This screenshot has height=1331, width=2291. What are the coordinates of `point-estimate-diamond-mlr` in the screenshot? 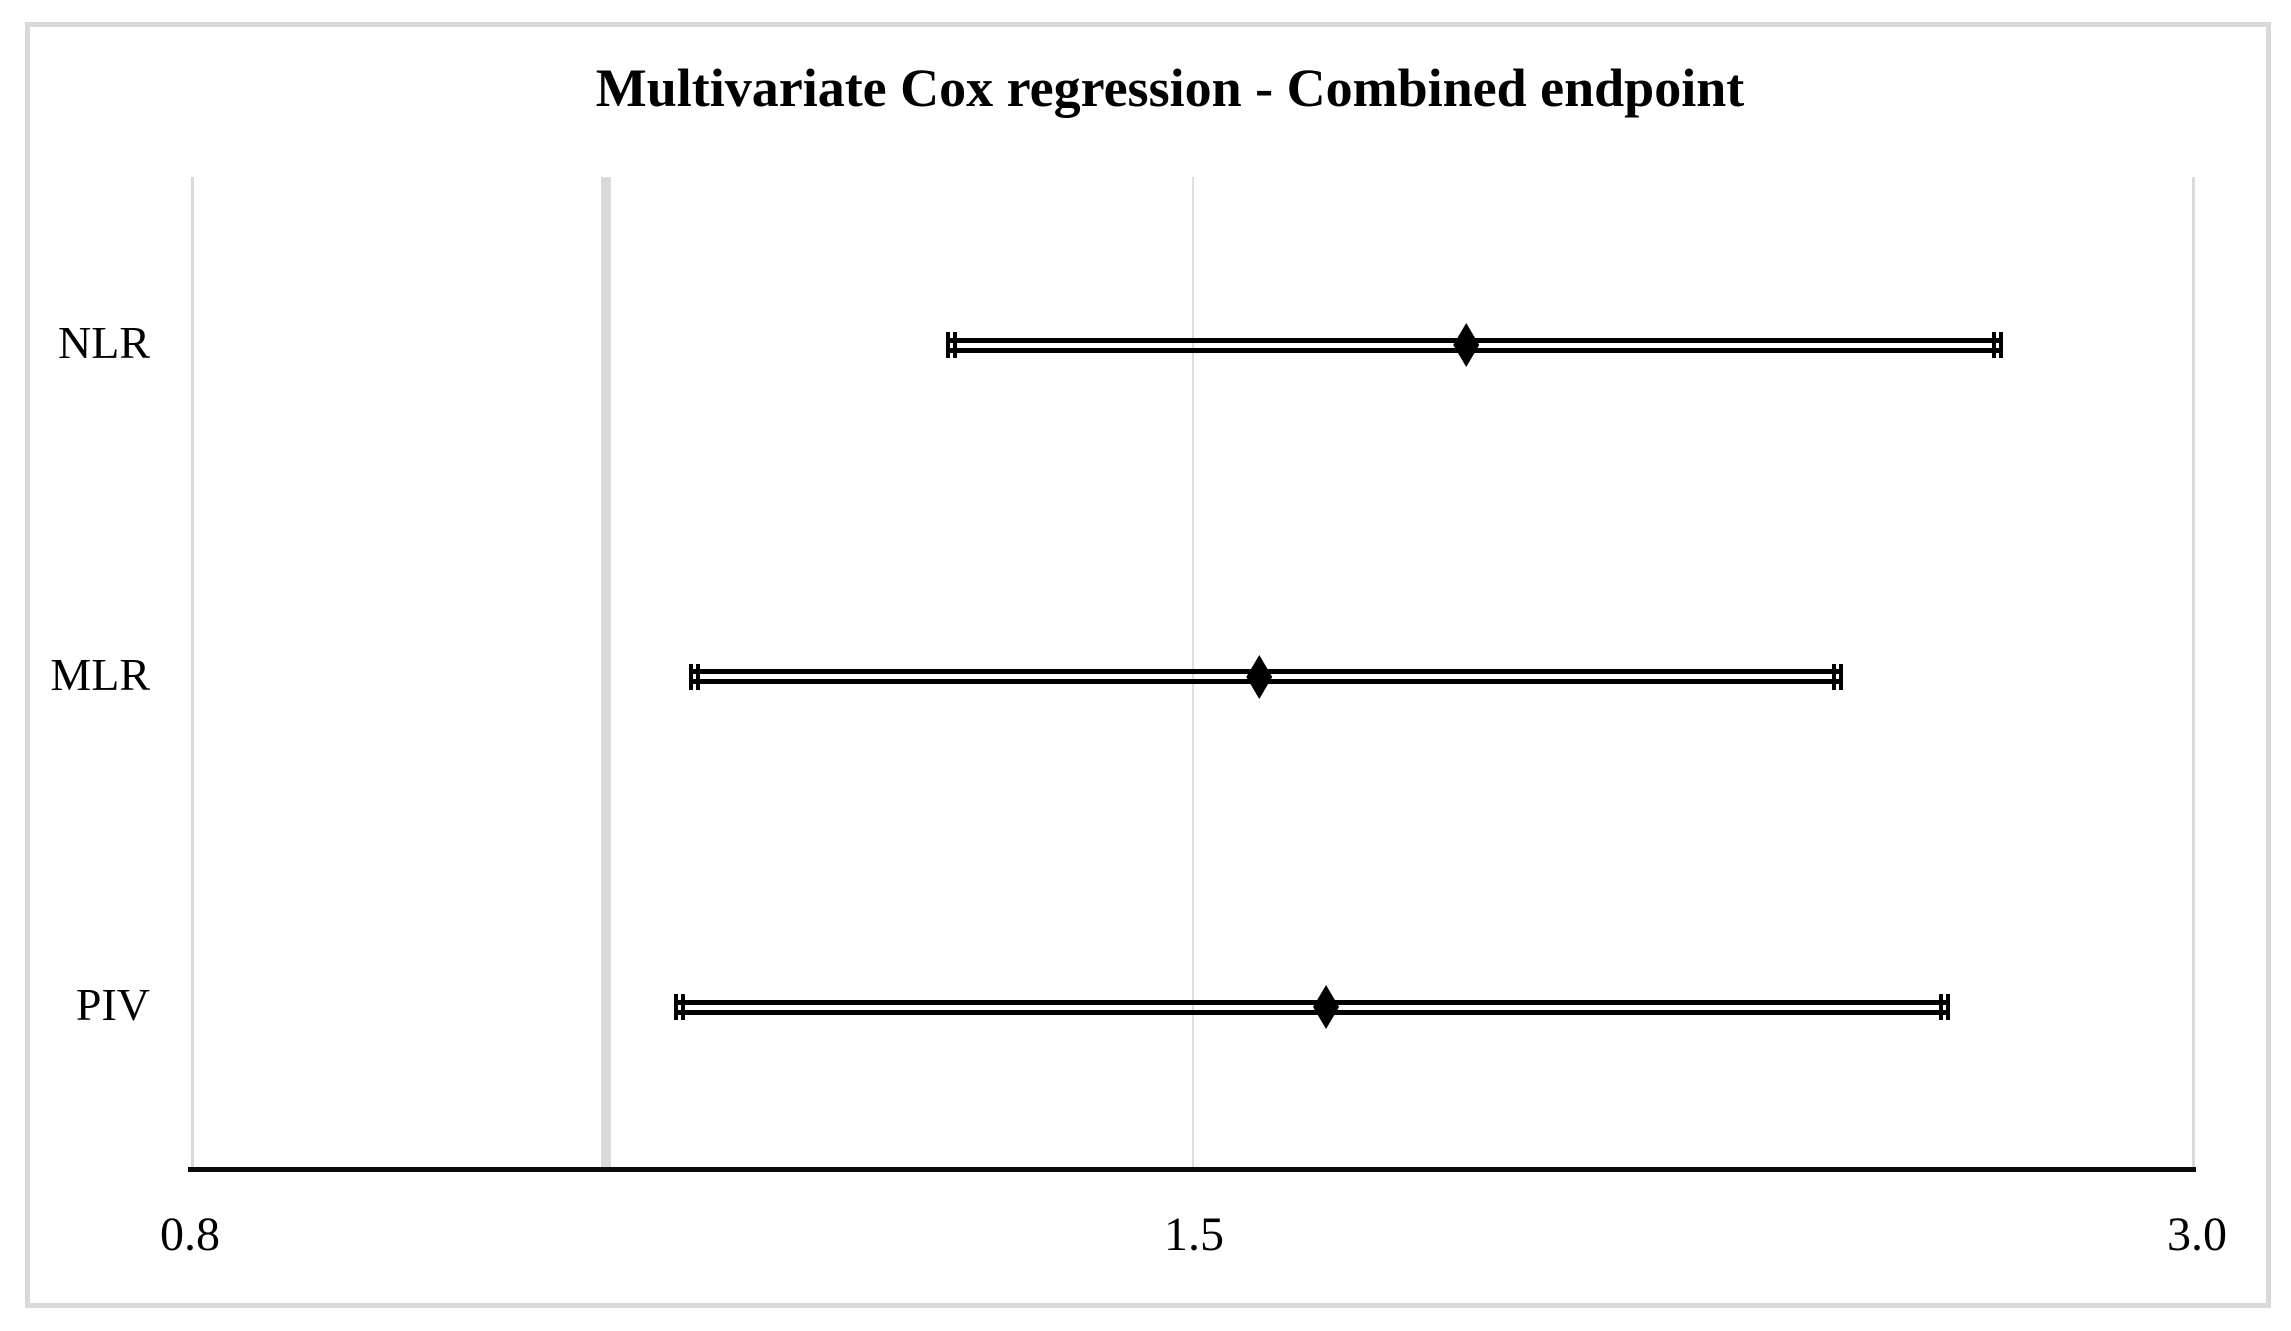 It's located at (1259, 676).